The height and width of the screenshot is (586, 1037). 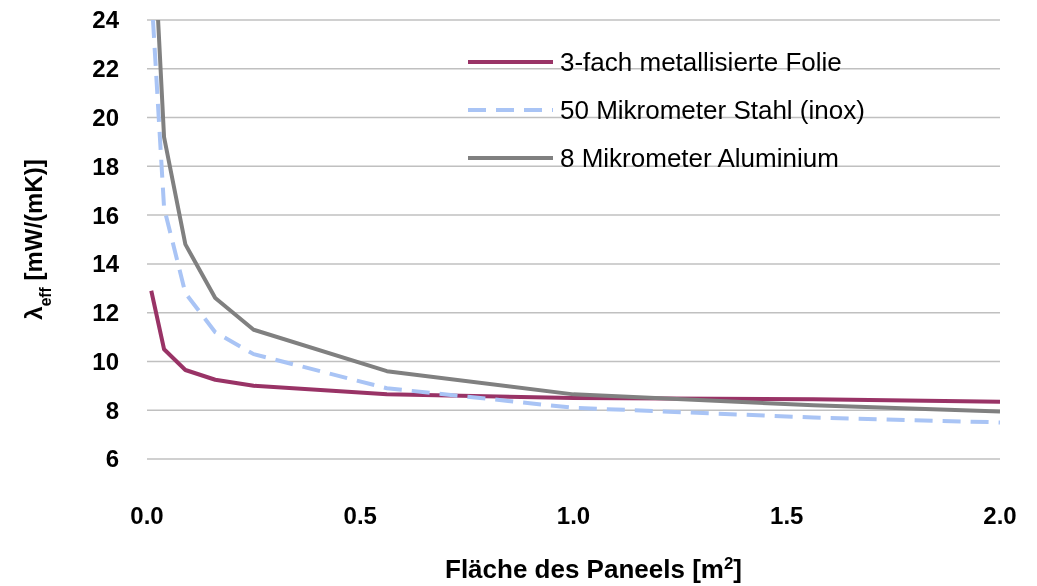 What do you see at coordinates (787, 515) in the screenshot?
I see `x-tick-label: 1.5` at bounding box center [787, 515].